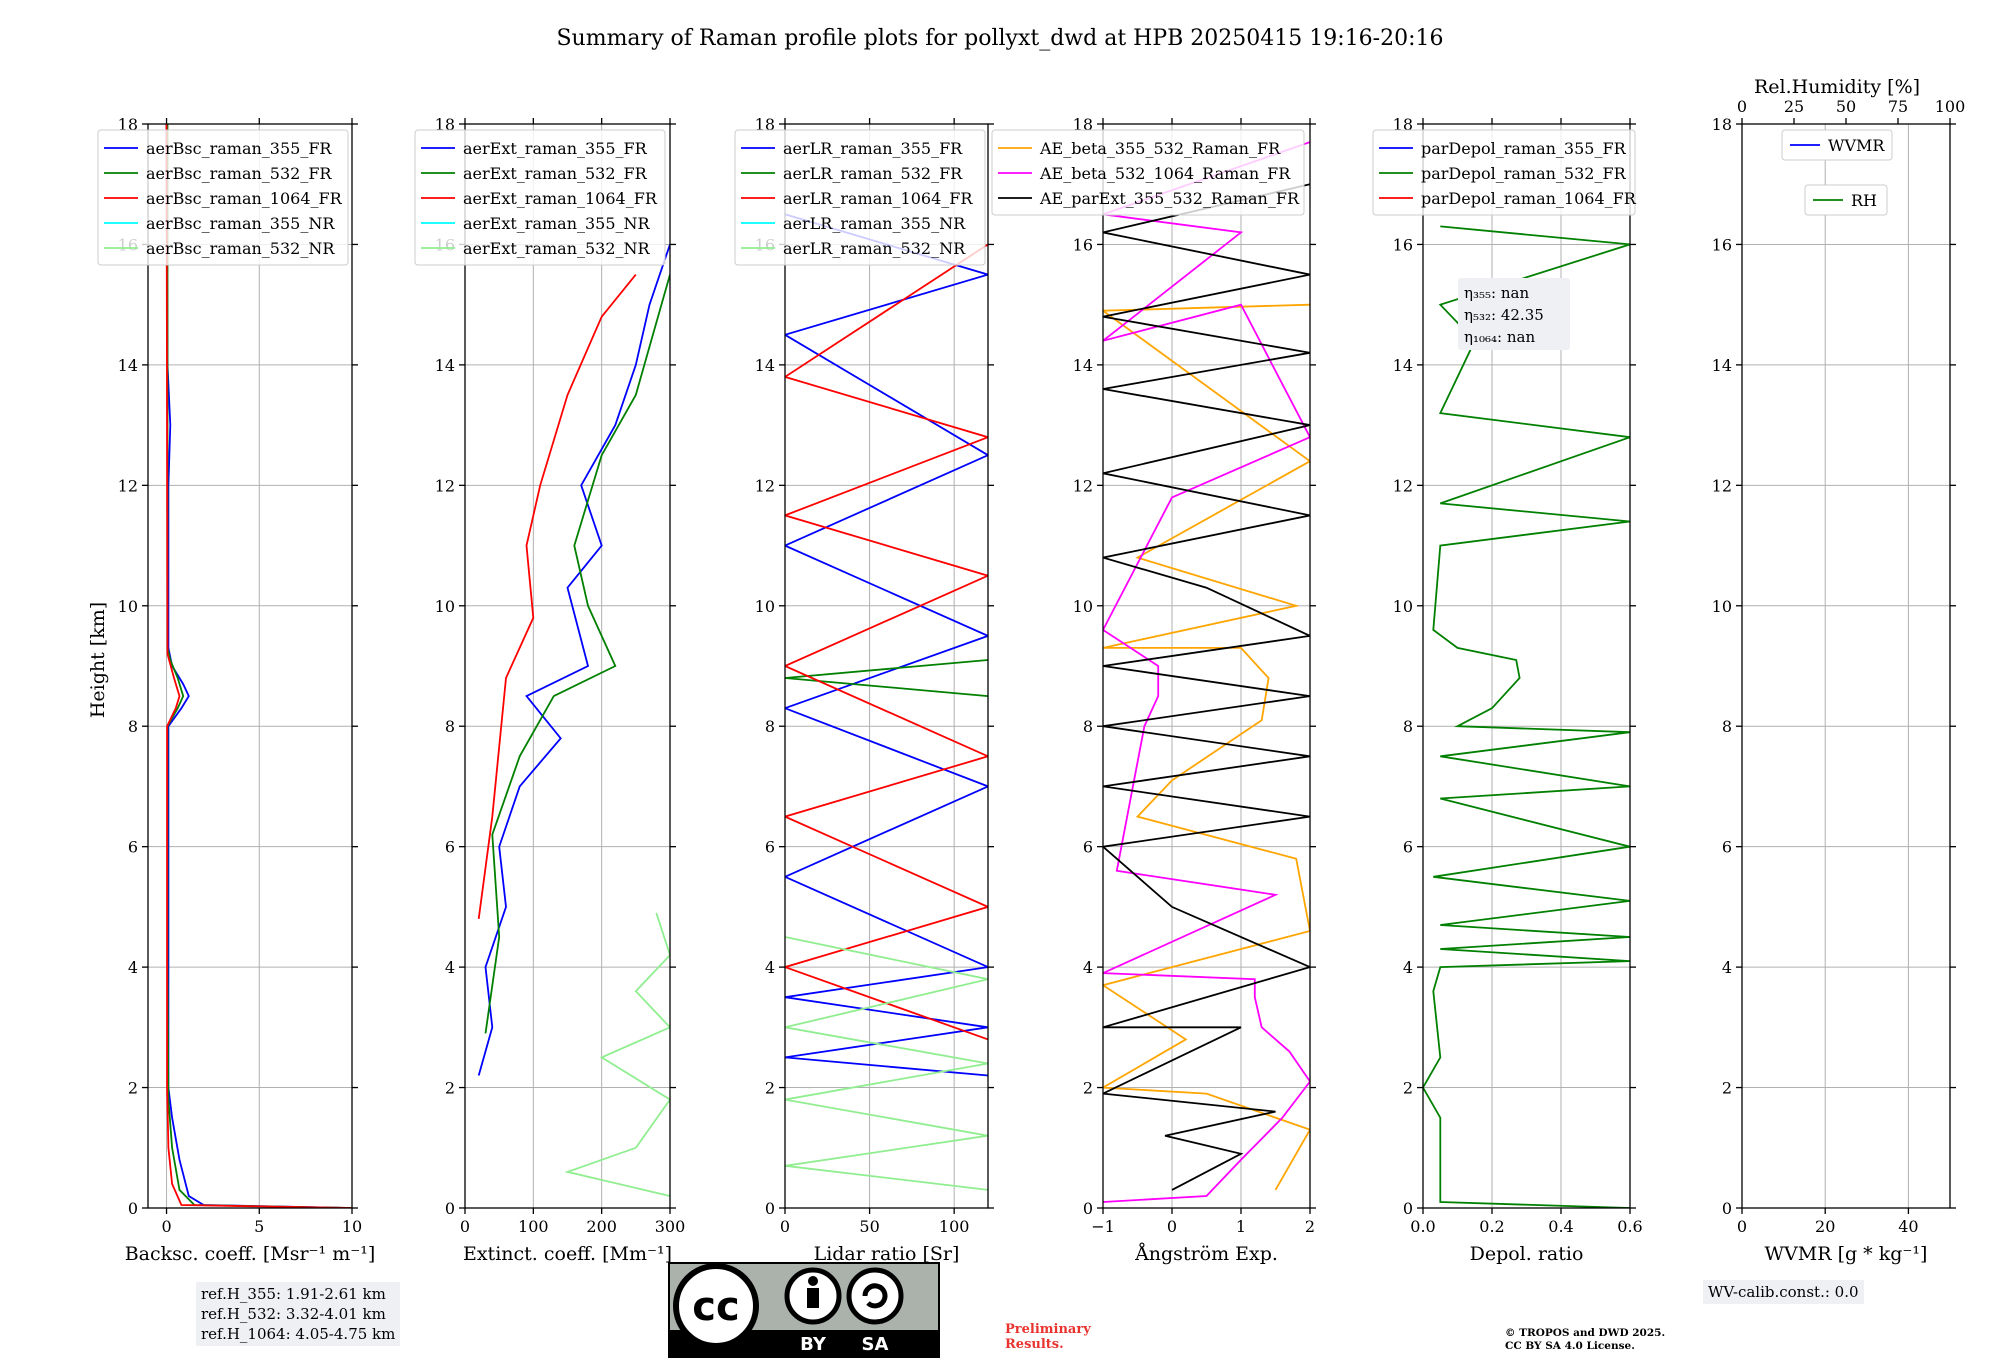 Image resolution: width=2000 pixels, height=1360 pixels. Describe the element at coordinates (1206, 1254) in the screenshot. I see `x-axis-label: Ångström Exp.` at that location.